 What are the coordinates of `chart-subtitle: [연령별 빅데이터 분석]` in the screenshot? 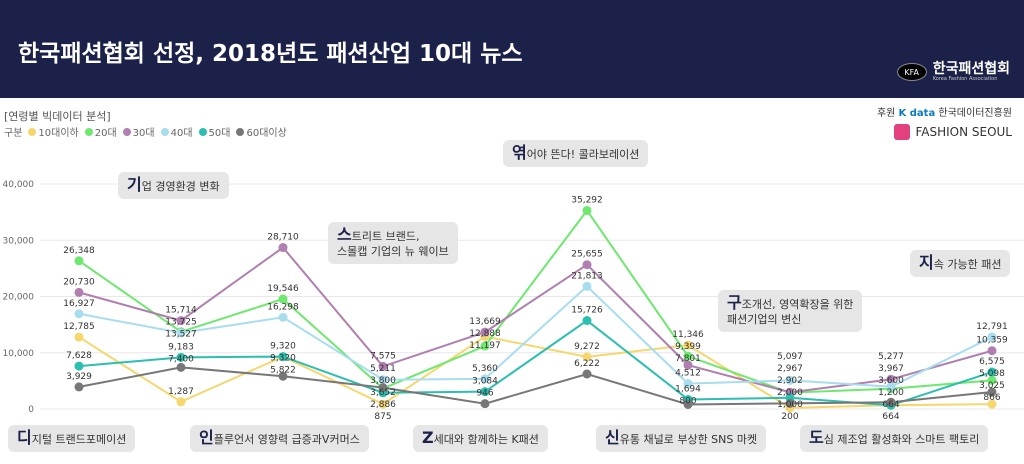 It's located at (57, 116).